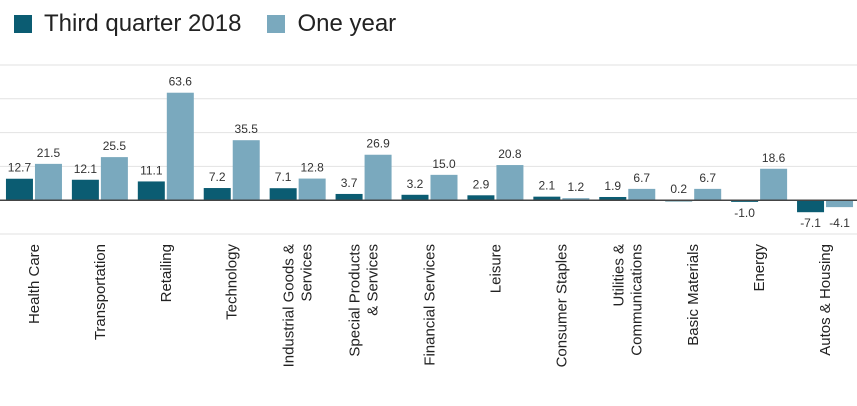 The image size is (857, 406). Describe the element at coordinates (547, 186) in the screenshot. I see `value-label-q3-8: 2.1` at that location.